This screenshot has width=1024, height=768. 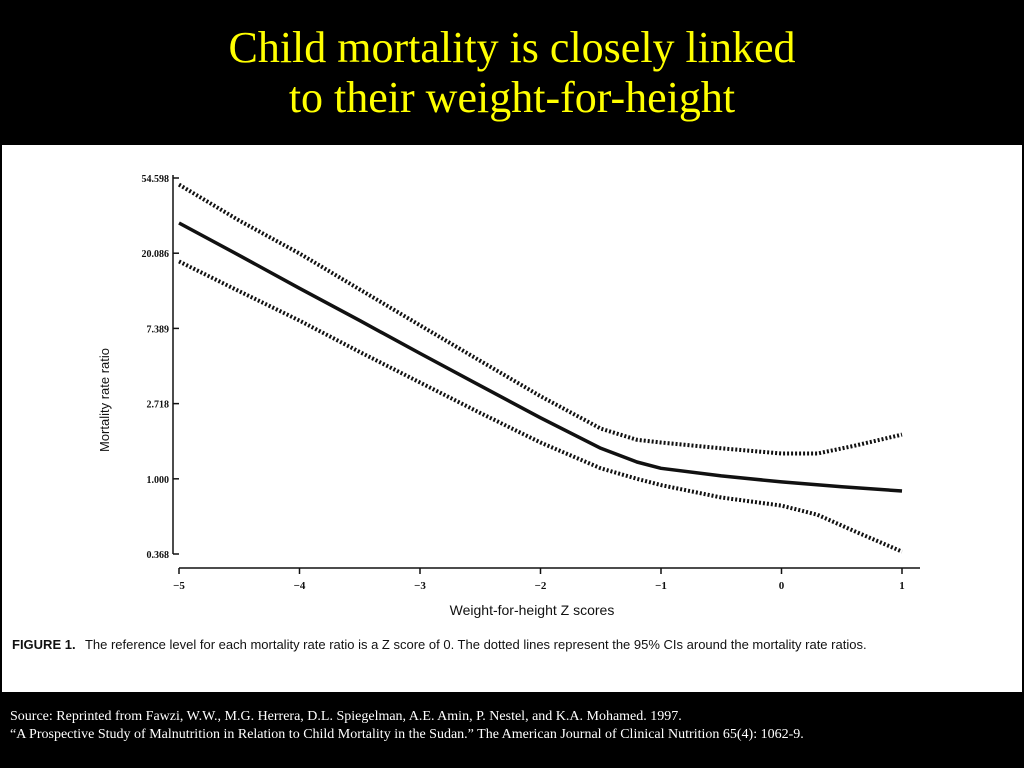 I want to click on y-tick-label: 7.389, so click(x=158, y=329).